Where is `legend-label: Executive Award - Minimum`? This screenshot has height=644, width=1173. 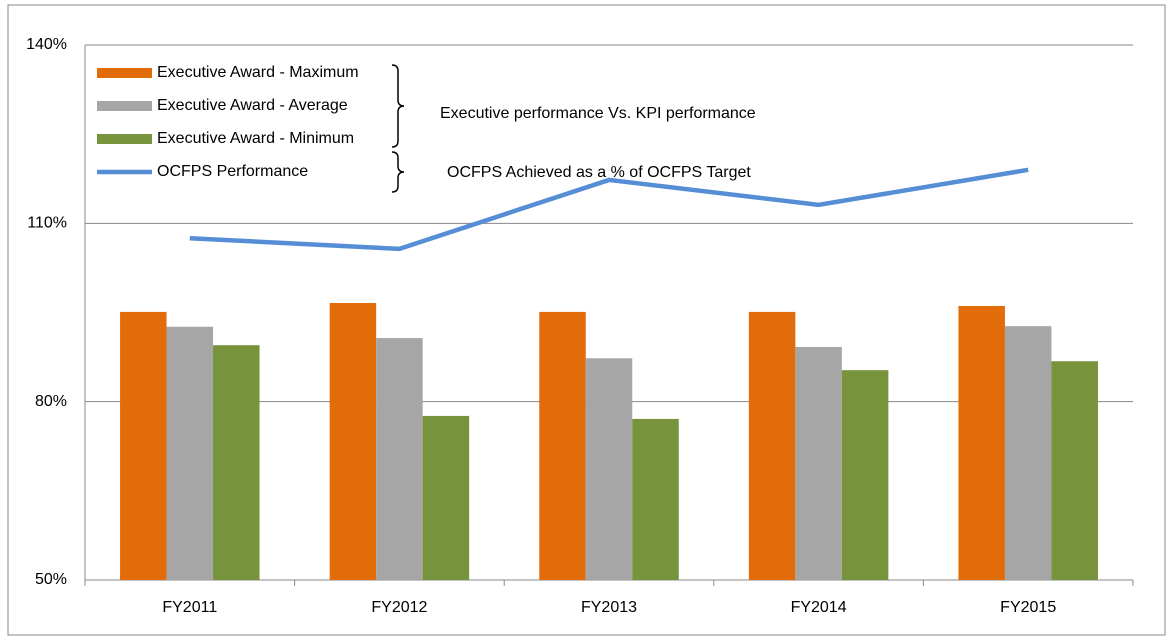
legend-label: Executive Award - Minimum is located at coordinates (255, 138).